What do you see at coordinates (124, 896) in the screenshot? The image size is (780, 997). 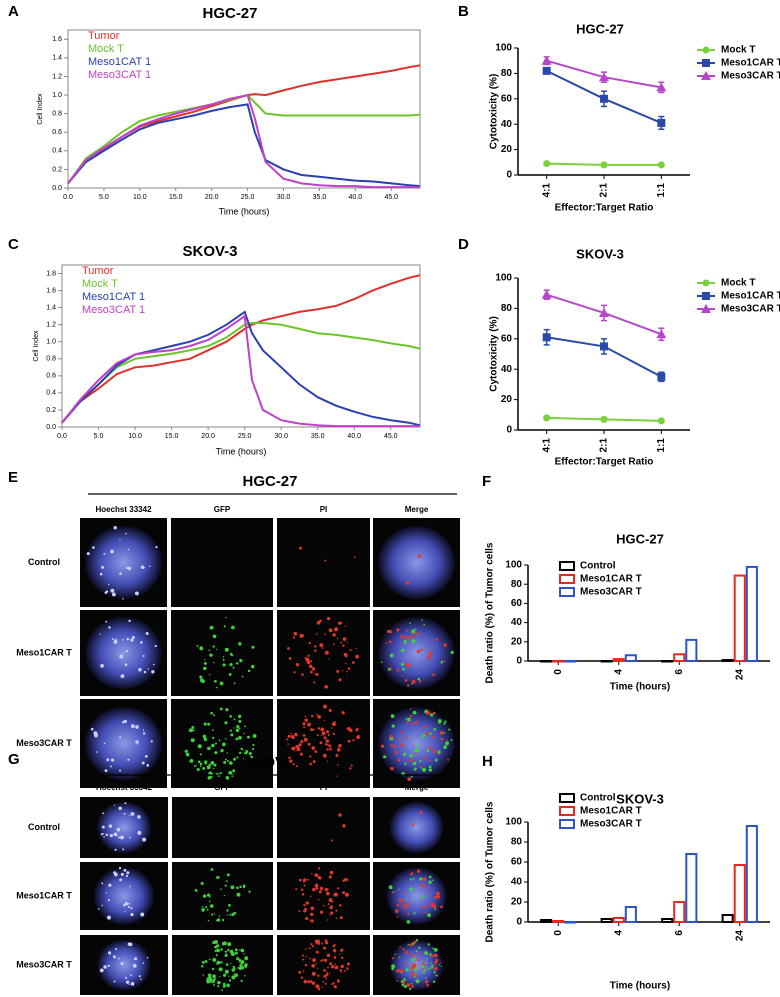 I see `nuclei-stain` at bounding box center [124, 896].